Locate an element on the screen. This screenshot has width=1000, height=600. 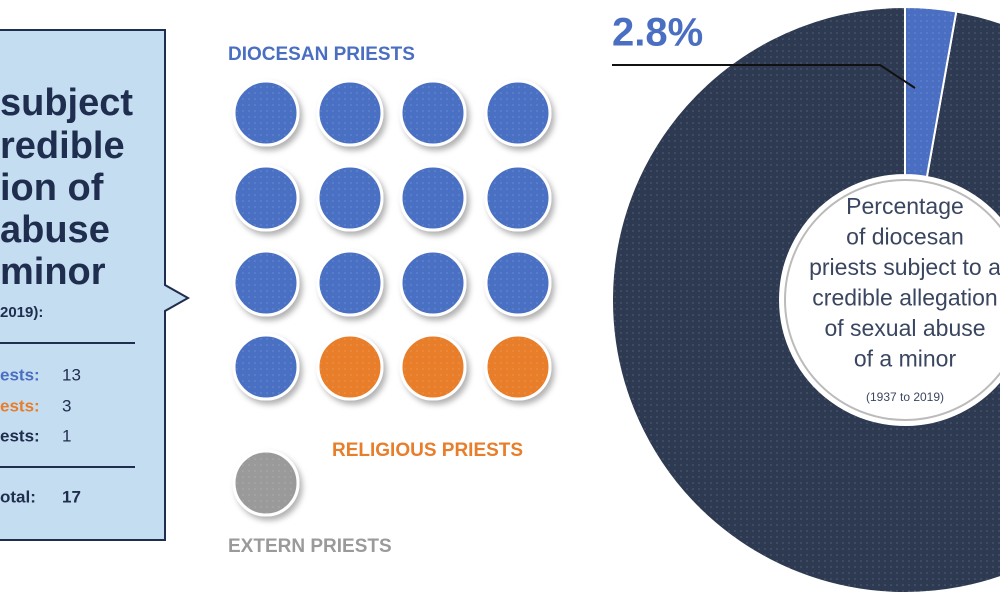
center-text: priests subject to a is located at coordinates (904, 267).